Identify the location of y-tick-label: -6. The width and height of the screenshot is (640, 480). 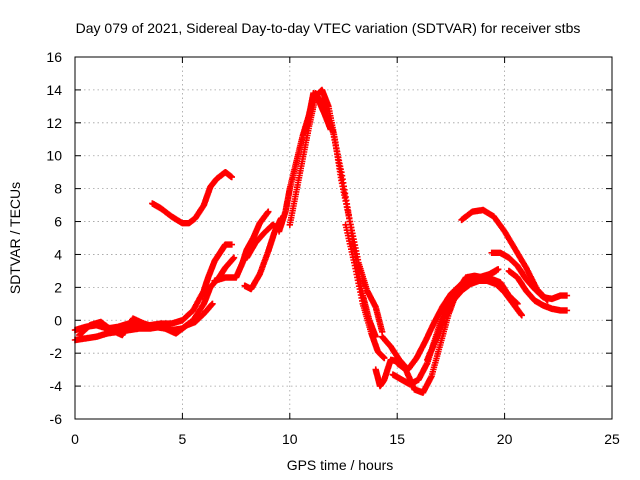
(56, 419).